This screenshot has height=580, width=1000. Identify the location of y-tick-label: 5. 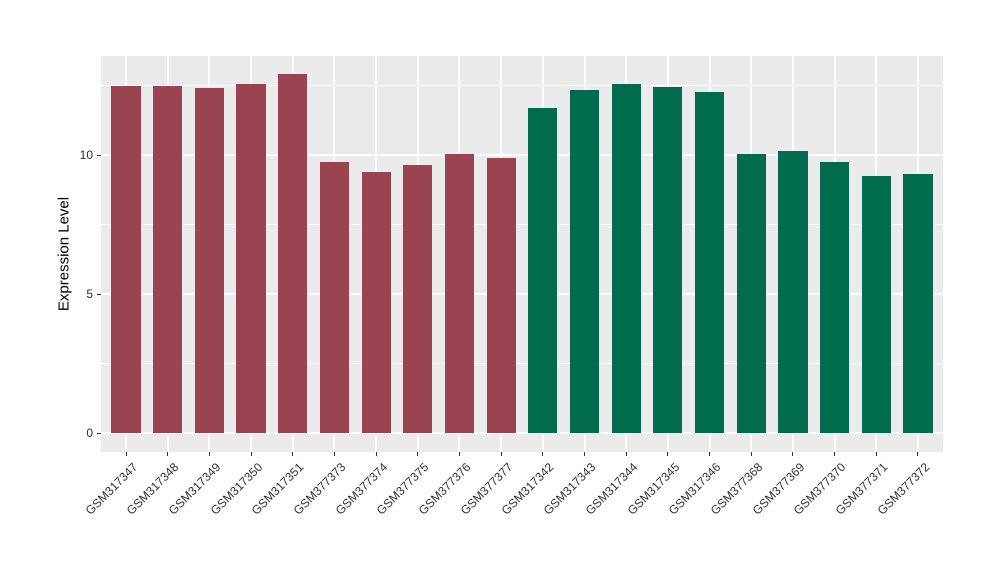
(89, 294).